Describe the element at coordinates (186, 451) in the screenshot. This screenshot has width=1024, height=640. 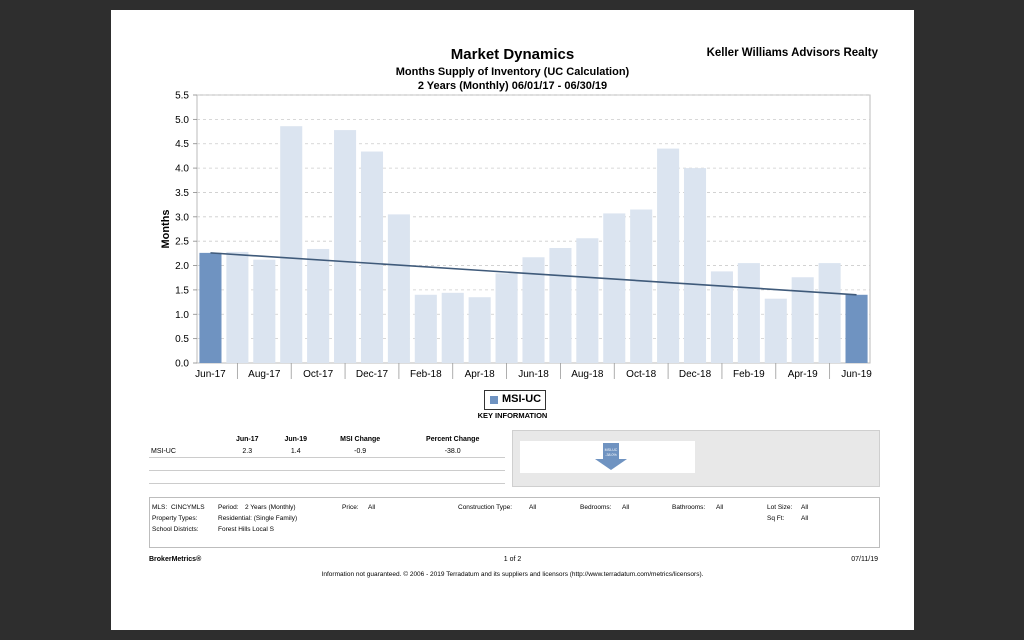
I see `key-row-label: MSI-UC` at that location.